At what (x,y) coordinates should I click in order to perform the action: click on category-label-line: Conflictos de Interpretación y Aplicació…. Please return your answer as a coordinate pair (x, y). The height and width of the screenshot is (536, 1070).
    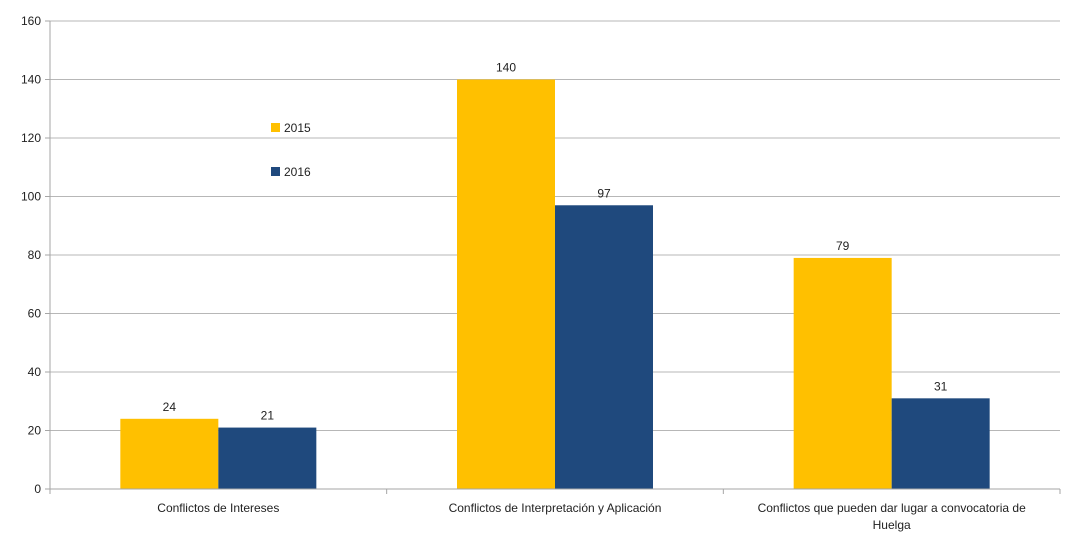
    Looking at the image, I should click on (555, 508).